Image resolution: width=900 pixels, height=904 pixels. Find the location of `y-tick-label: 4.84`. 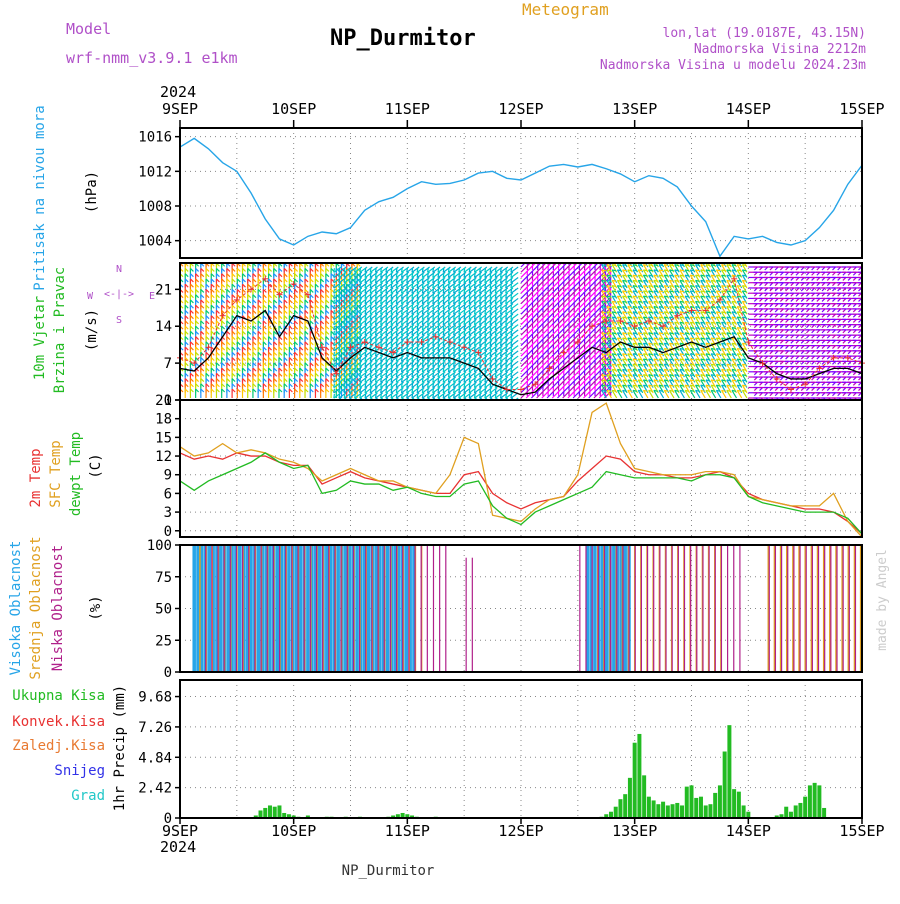

y-tick-label: 4.84 is located at coordinates (155, 758).